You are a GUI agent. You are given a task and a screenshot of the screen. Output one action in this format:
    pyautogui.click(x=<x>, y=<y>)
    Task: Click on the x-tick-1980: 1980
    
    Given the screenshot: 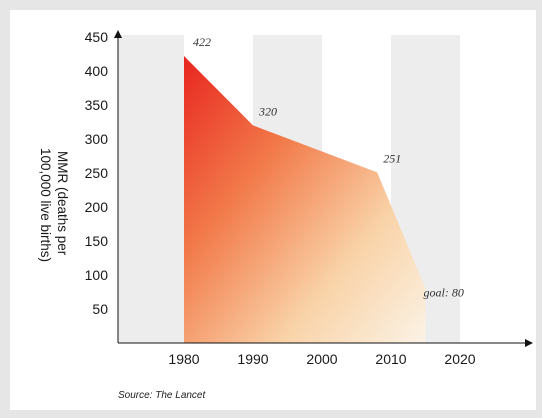 What is the action you would take?
    pyautogui.click(x=183, y=359)
    